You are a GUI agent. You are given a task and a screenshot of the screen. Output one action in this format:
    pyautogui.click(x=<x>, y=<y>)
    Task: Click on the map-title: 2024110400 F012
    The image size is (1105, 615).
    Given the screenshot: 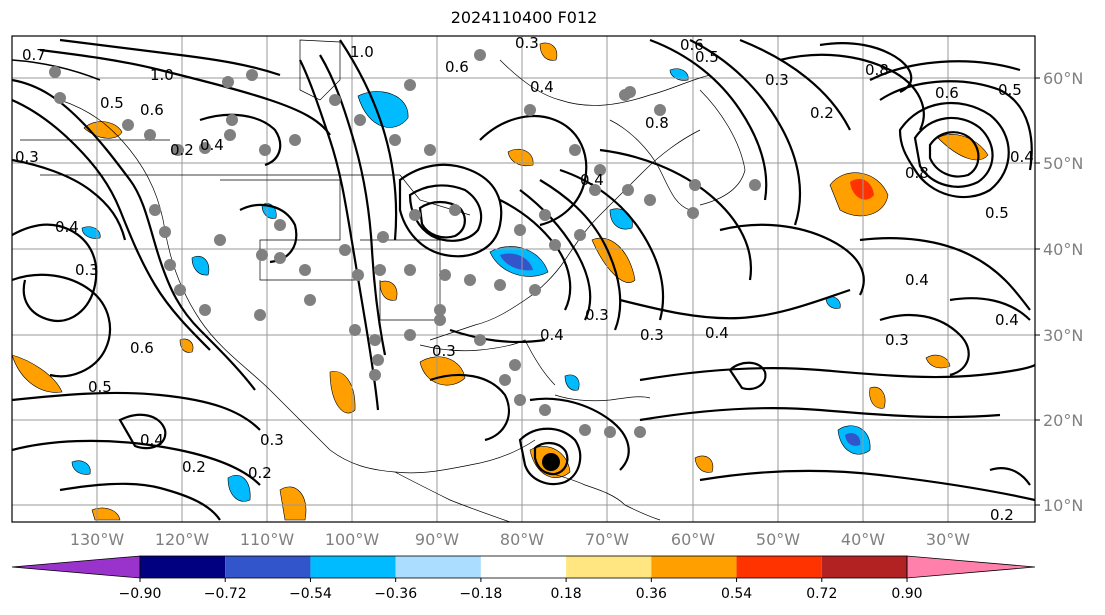 What is the action you would take?
    pyautogui.click(x=524, y=17)
    